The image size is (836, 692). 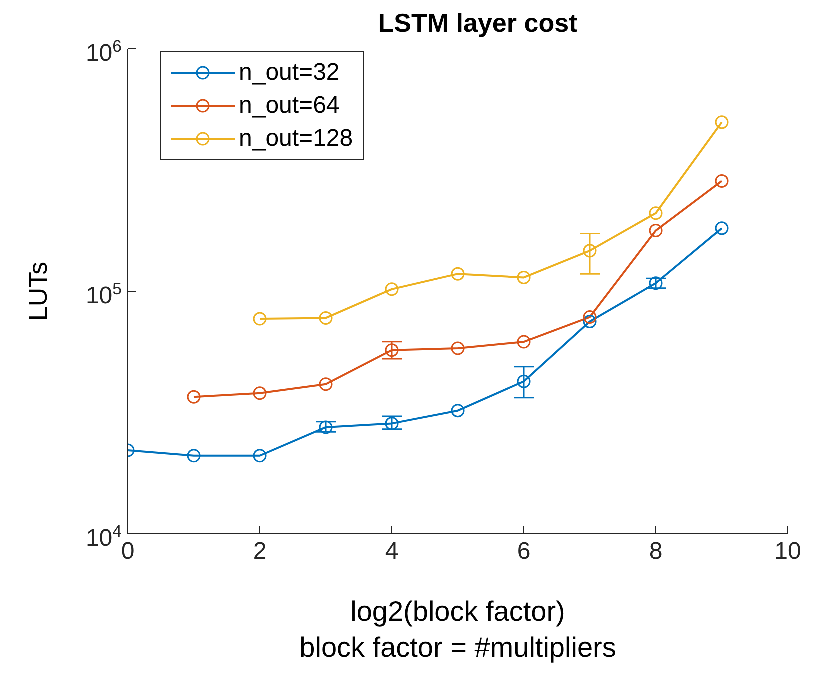 I want to click on x-tick-label: 6, so click(x=524, y=552).